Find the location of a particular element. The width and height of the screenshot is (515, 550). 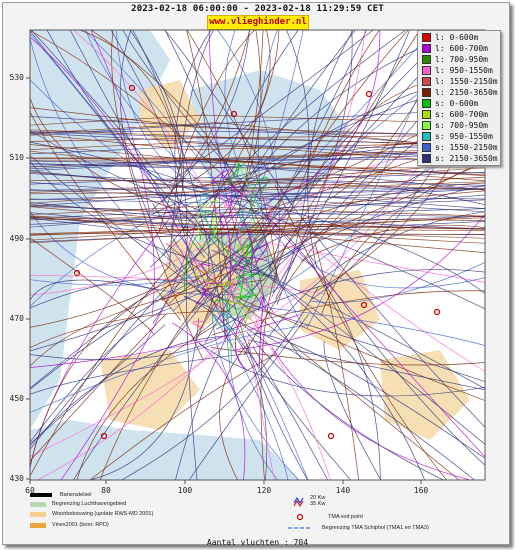

legend-label: s: 1550-2150m is located at coordinates (466, 147).